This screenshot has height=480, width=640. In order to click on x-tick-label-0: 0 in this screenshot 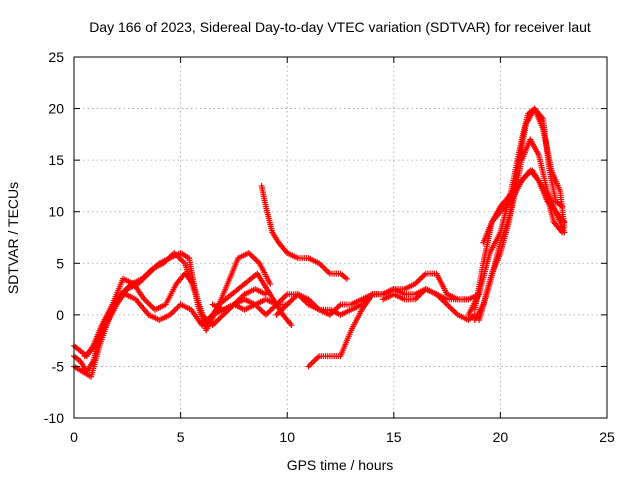, I will do `click(74, 437)`.